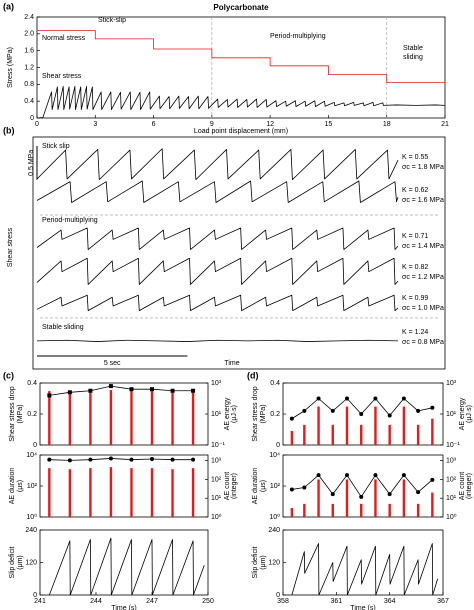 The width and height of the screenshot is (474, 610). I want to click on panel-label: (b), so click(9, 130).